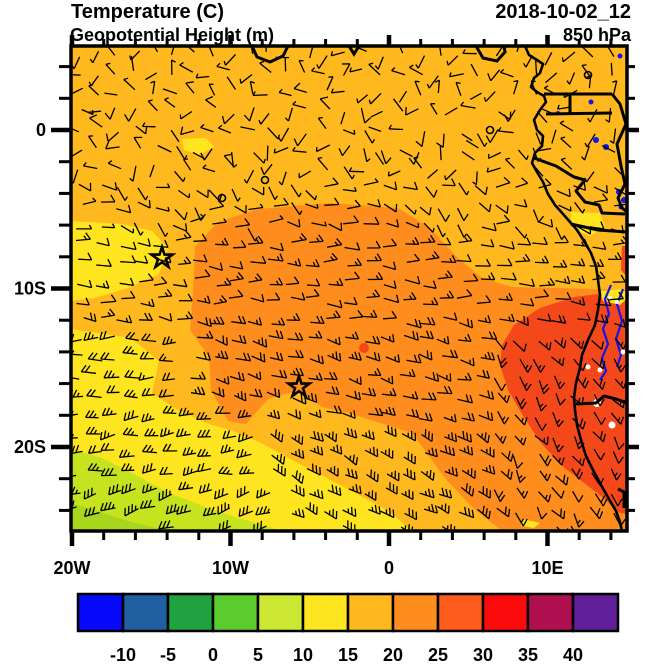 This screenshot has height=667, width=650. I want to click on x-axis-label: 0, so click(389, 568).